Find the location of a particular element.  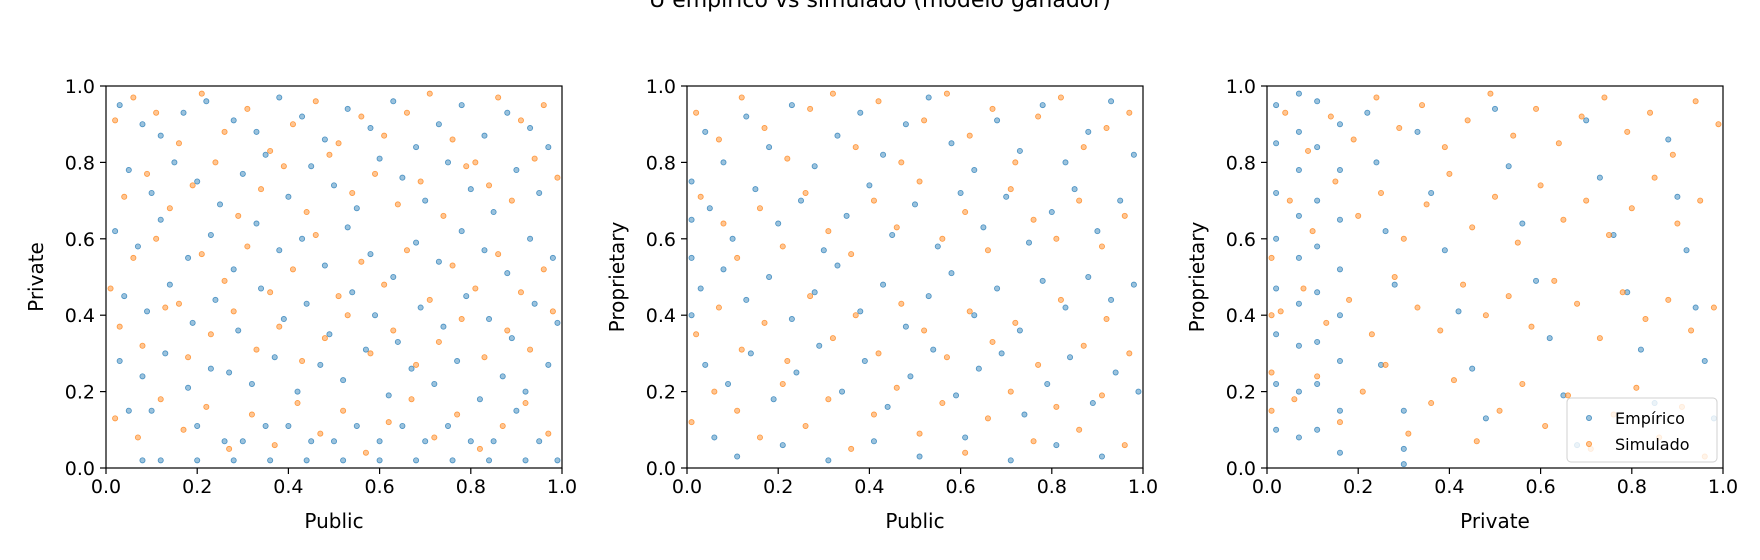

y-tick-label: 0.8 is located at coordinates (1241, 163).